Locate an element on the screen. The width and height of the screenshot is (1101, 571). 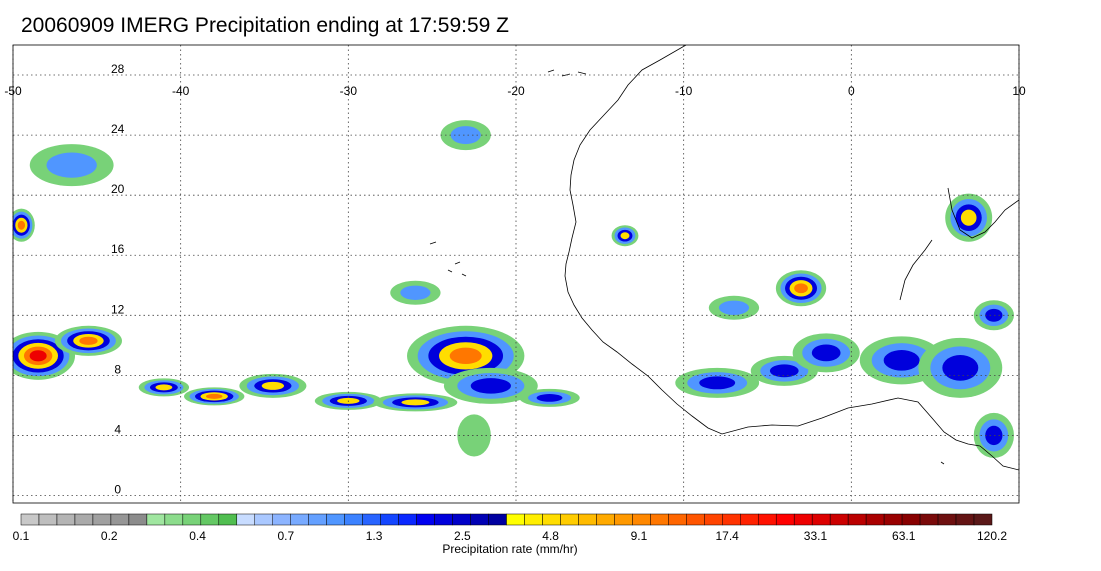
lat-tick-label: 20 is located at coordinates (118, 189).